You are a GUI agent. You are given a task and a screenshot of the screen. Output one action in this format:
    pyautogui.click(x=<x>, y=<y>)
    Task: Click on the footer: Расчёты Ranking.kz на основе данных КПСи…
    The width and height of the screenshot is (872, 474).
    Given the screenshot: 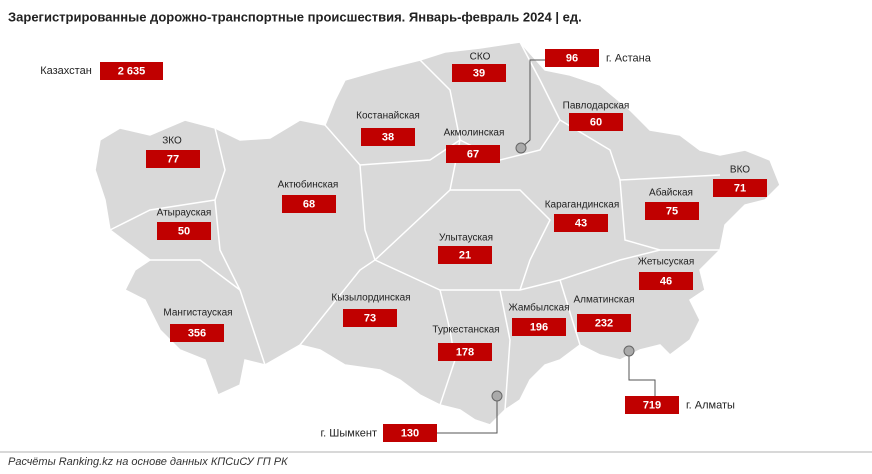 What is the action you would take?
    pyautogui.click(x=148, y=462)
    